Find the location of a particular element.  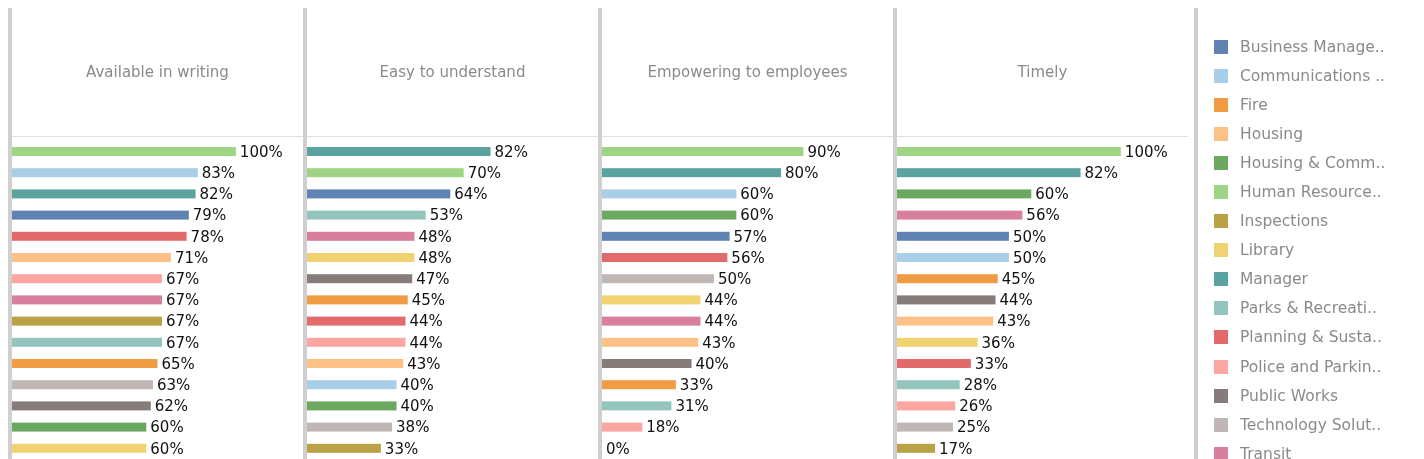

data-label: 17% is located at coordinates (956, 448).